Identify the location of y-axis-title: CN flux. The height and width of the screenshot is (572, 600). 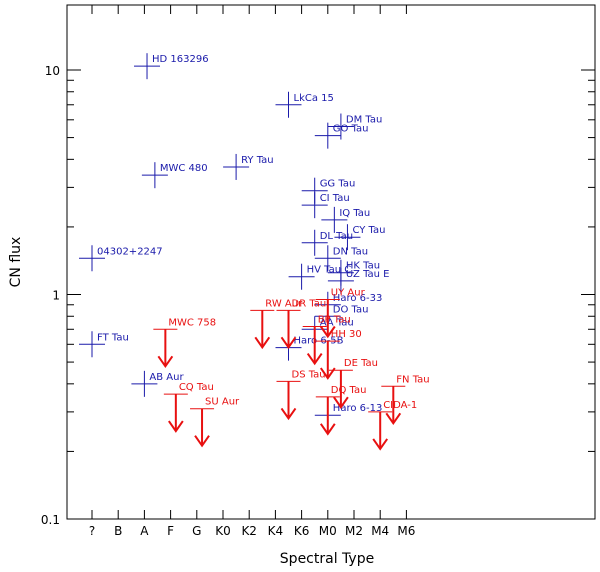
(16, 262).